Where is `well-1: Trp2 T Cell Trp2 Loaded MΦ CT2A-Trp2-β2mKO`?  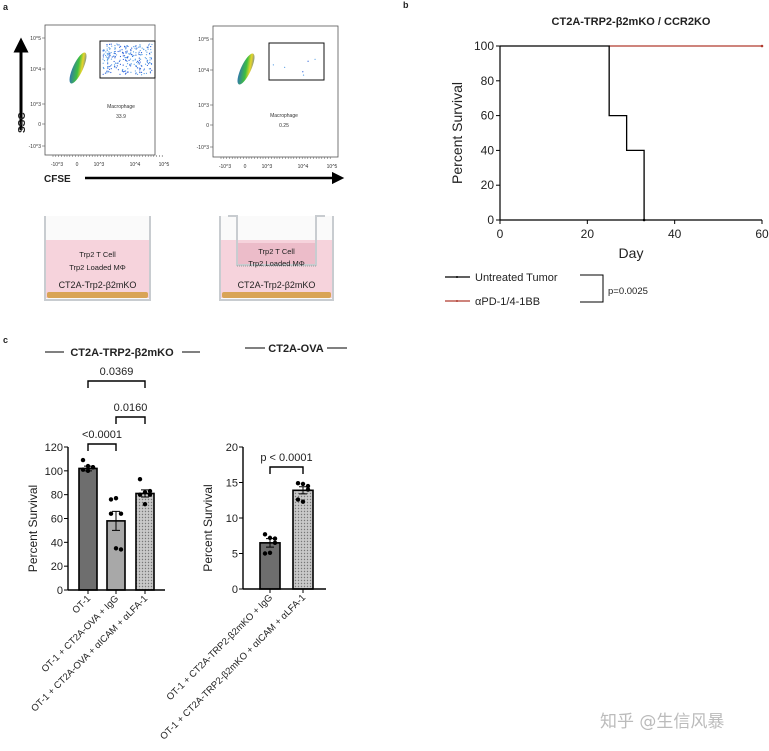 well-1: Trp2 T Cell Trp2 Loaded MΦ CT2A-Trp2-β2mKO is located at coordinates (97, 258).